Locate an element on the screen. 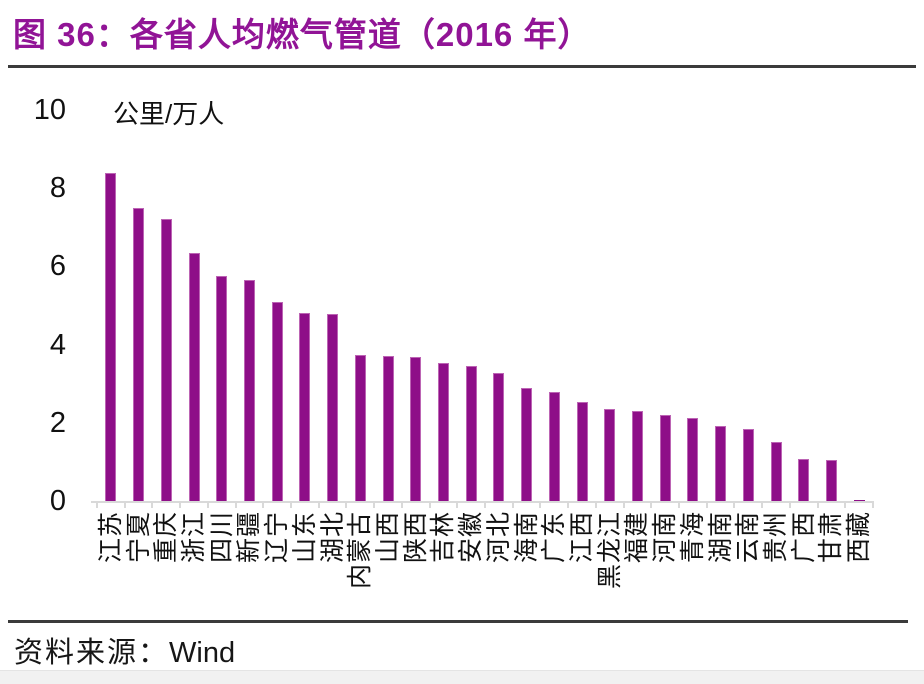 This screenshot has width=924, height=684. bar-新疆 is located at coordinates (249, 390).